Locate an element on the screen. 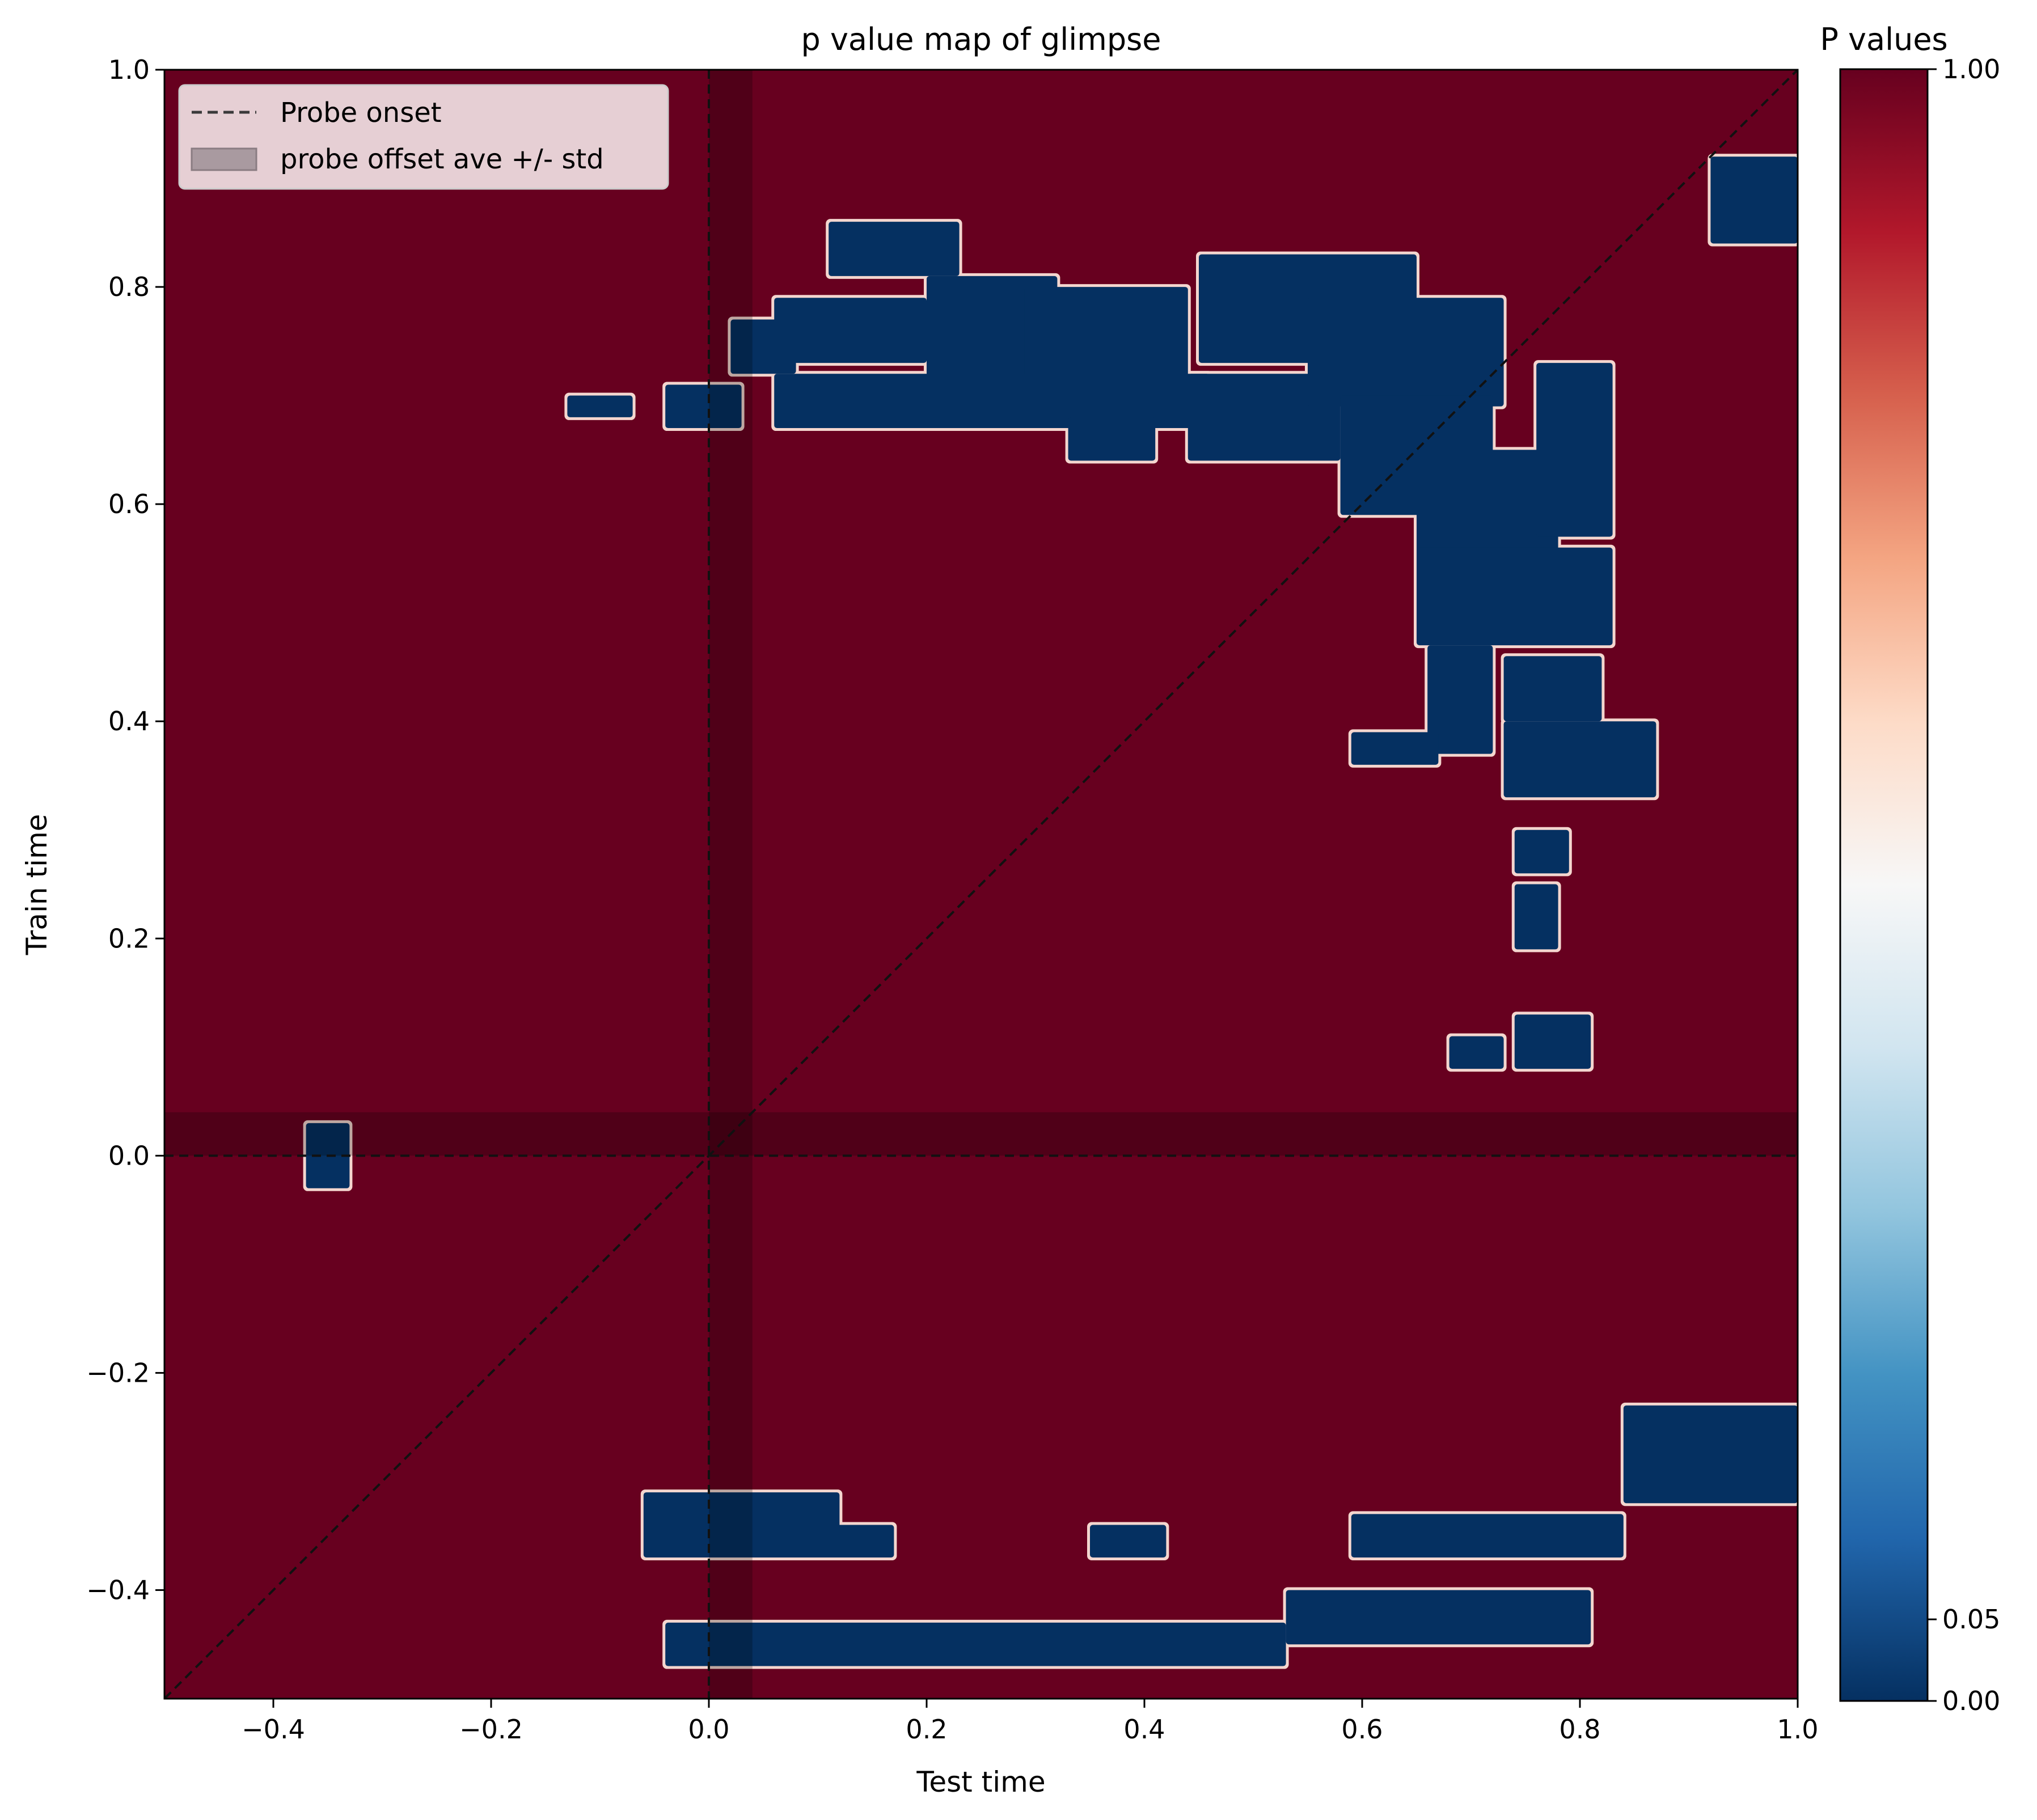 Image resolution: width=2037 pixels, height=1820 pixels. y-tick-label: 0.2 is located at coordinates (129, 938).